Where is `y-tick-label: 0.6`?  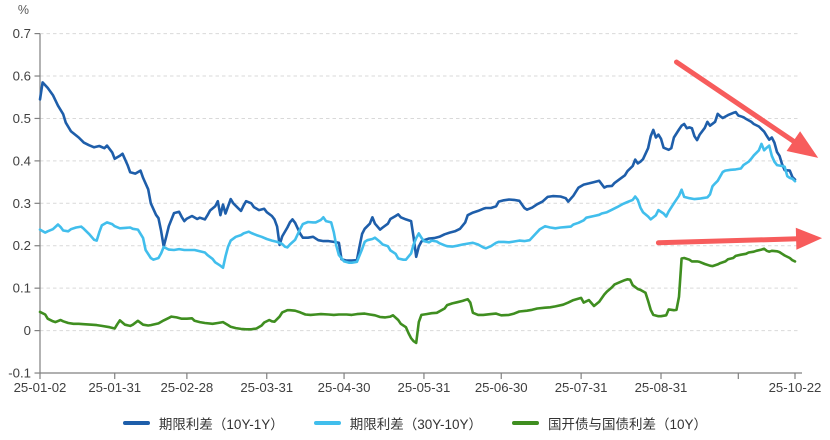
y-tick-label: 0.6 is located at coordinates (22, 76).